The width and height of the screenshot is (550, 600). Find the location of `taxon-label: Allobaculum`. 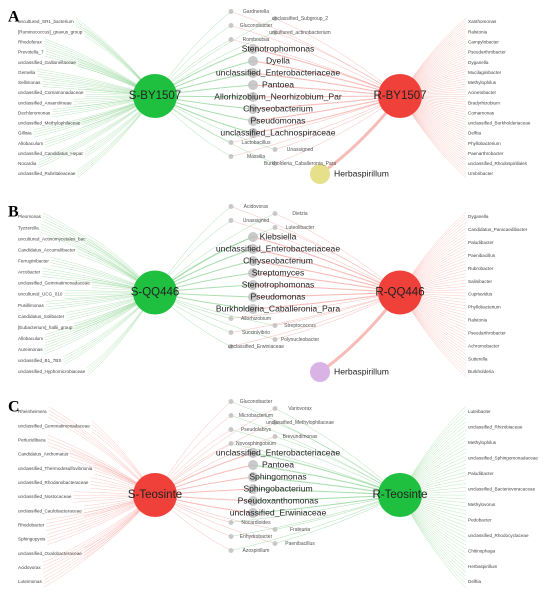

taxon-label: Allobaculum is located at coordinates (30, 143).